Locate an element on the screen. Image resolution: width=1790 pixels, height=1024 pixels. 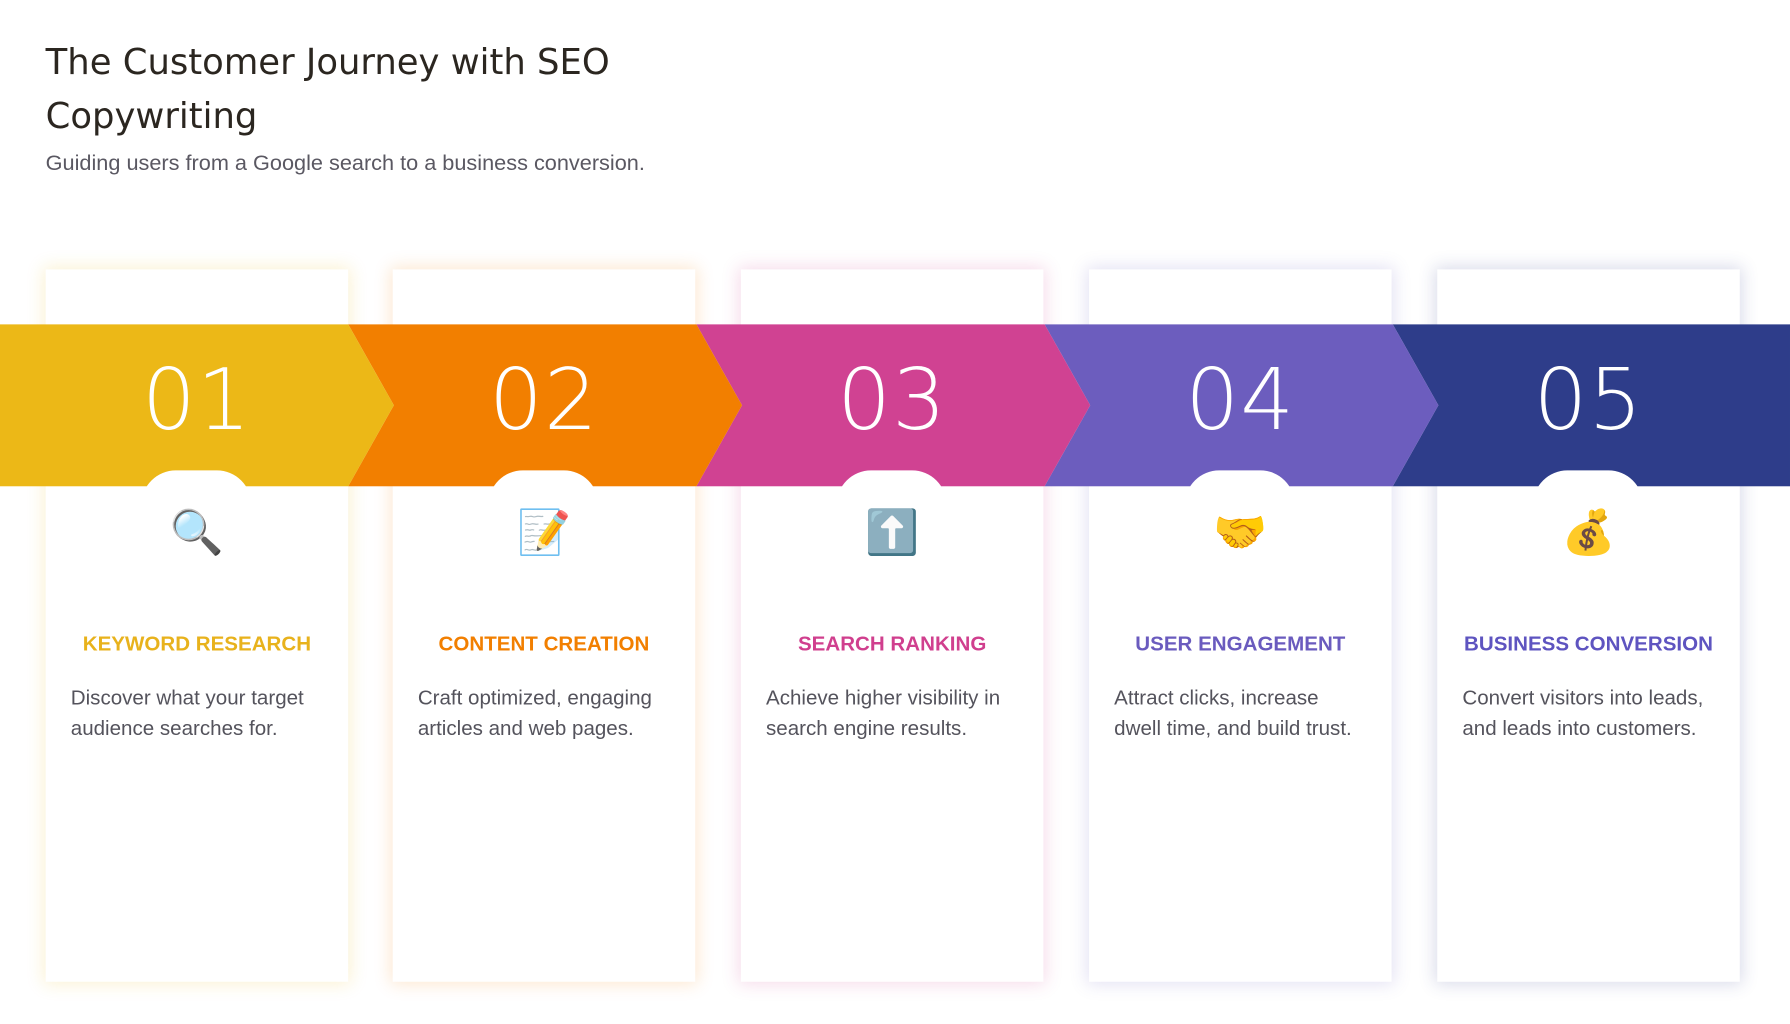
step-number: 01 is located at coordinates (197, 400).